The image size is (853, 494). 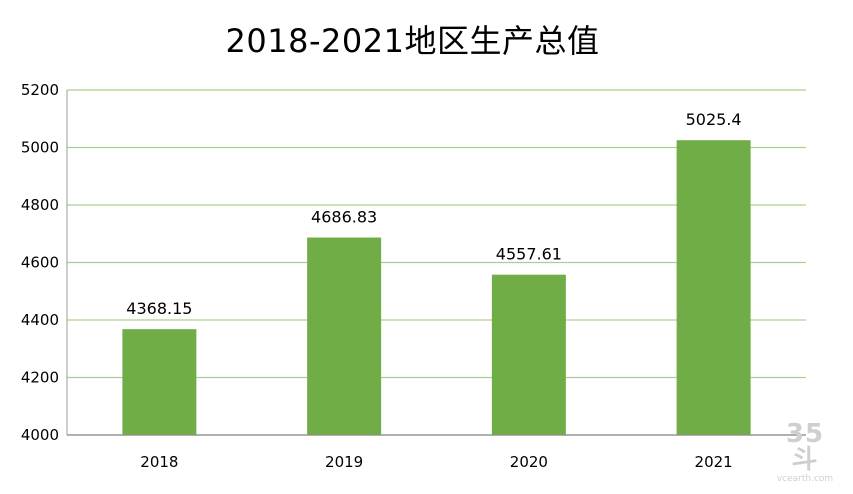 What do you see at coordinates (344, 217) in the screenshot?
I see `data-label: 4686.83` at bounding box center [344, 217].